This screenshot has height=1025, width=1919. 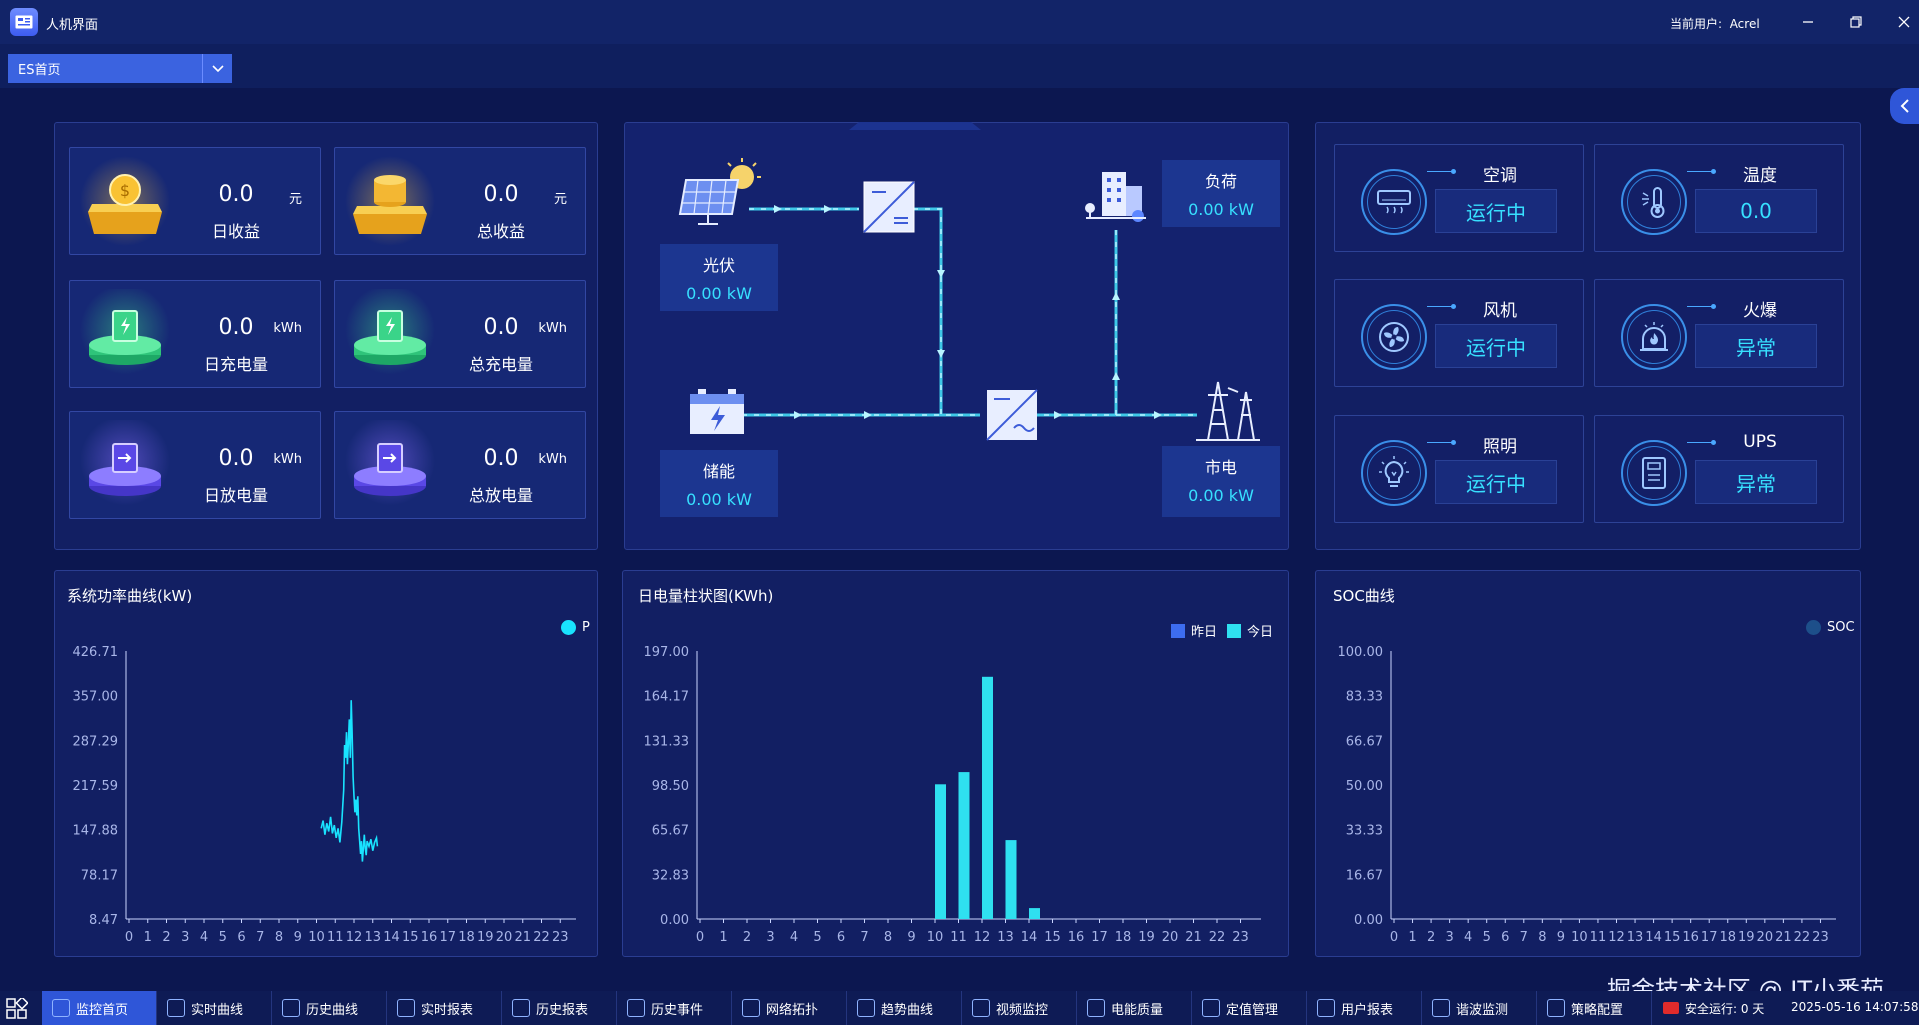 I want to click on stat-label: 总充电量, so click(x=500, y=364).